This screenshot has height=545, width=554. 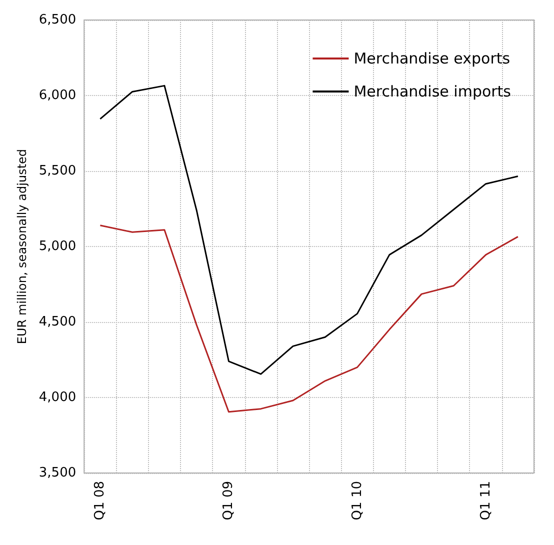 What do you see at coordinates (57, 246) in the screenshot?
I see `y-tick-label: 5,000` at bounding box center [57, 246].